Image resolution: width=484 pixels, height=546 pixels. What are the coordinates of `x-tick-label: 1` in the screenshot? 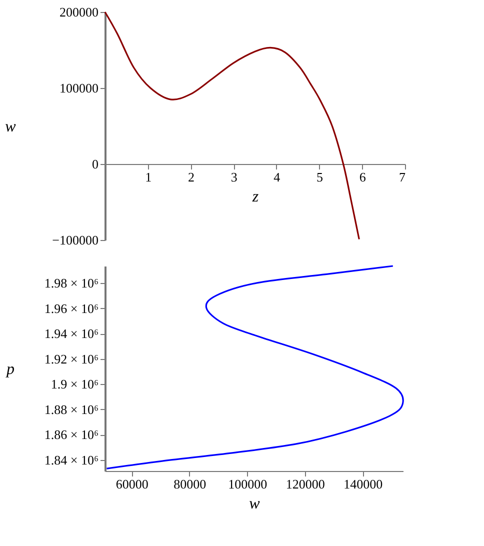 It's located at (148, 177).